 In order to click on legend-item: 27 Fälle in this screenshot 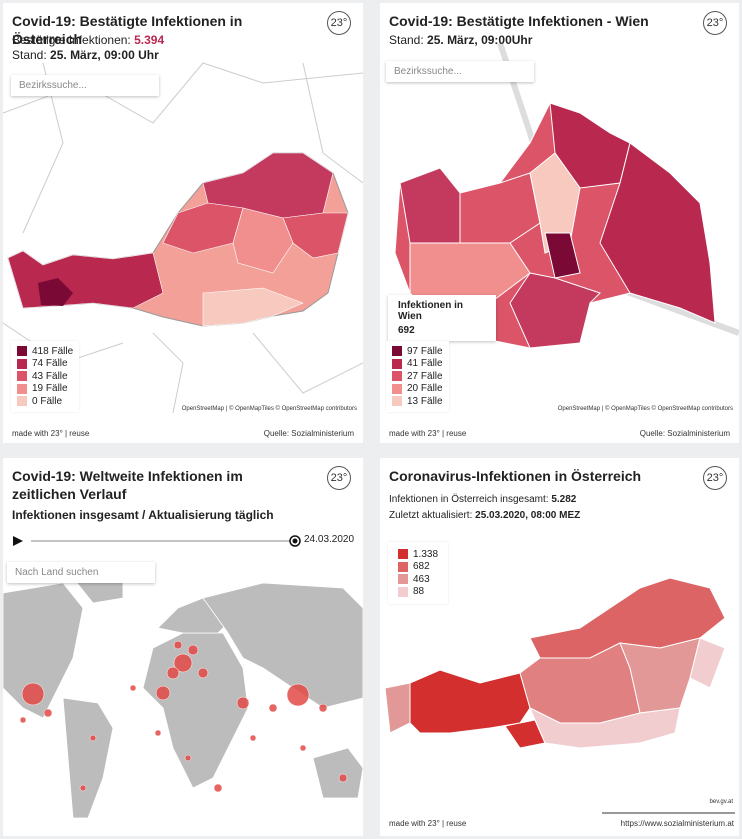, I will do `click(417, 376)`.